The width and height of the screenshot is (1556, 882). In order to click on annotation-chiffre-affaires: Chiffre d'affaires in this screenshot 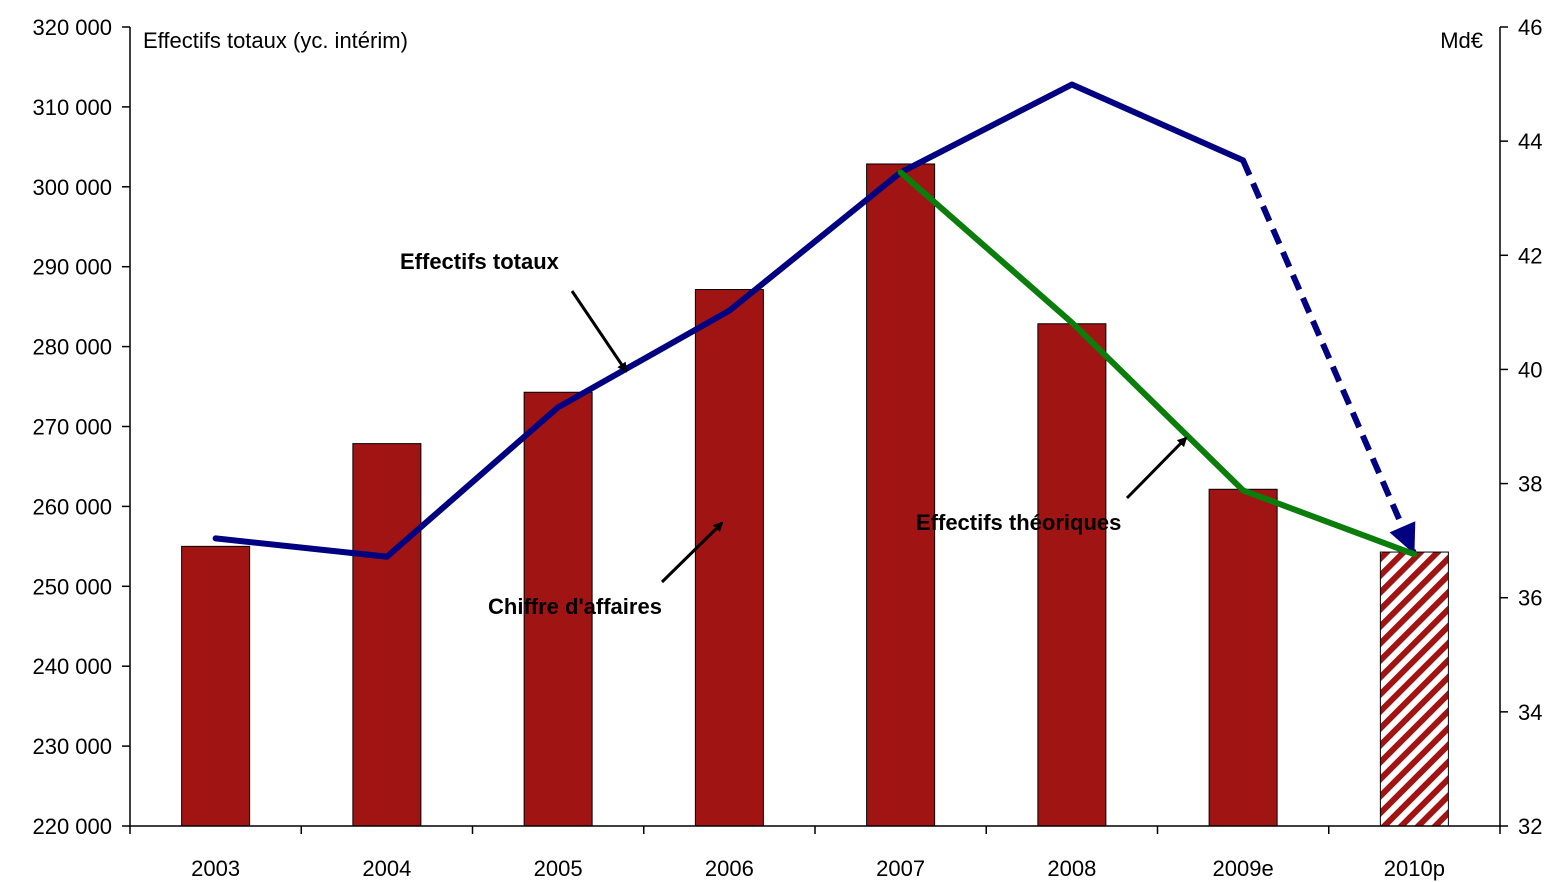, I will do `click(575, 606)`.